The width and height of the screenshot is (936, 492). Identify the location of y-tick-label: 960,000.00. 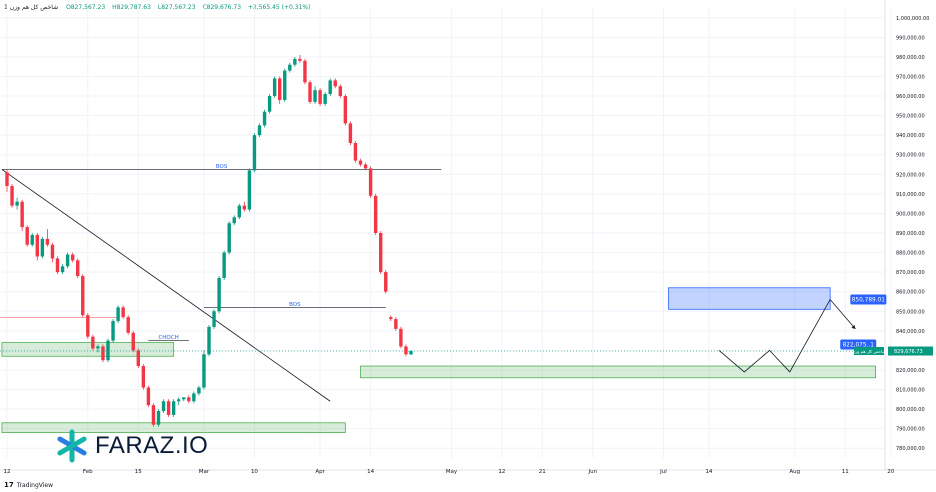
(910, 97).